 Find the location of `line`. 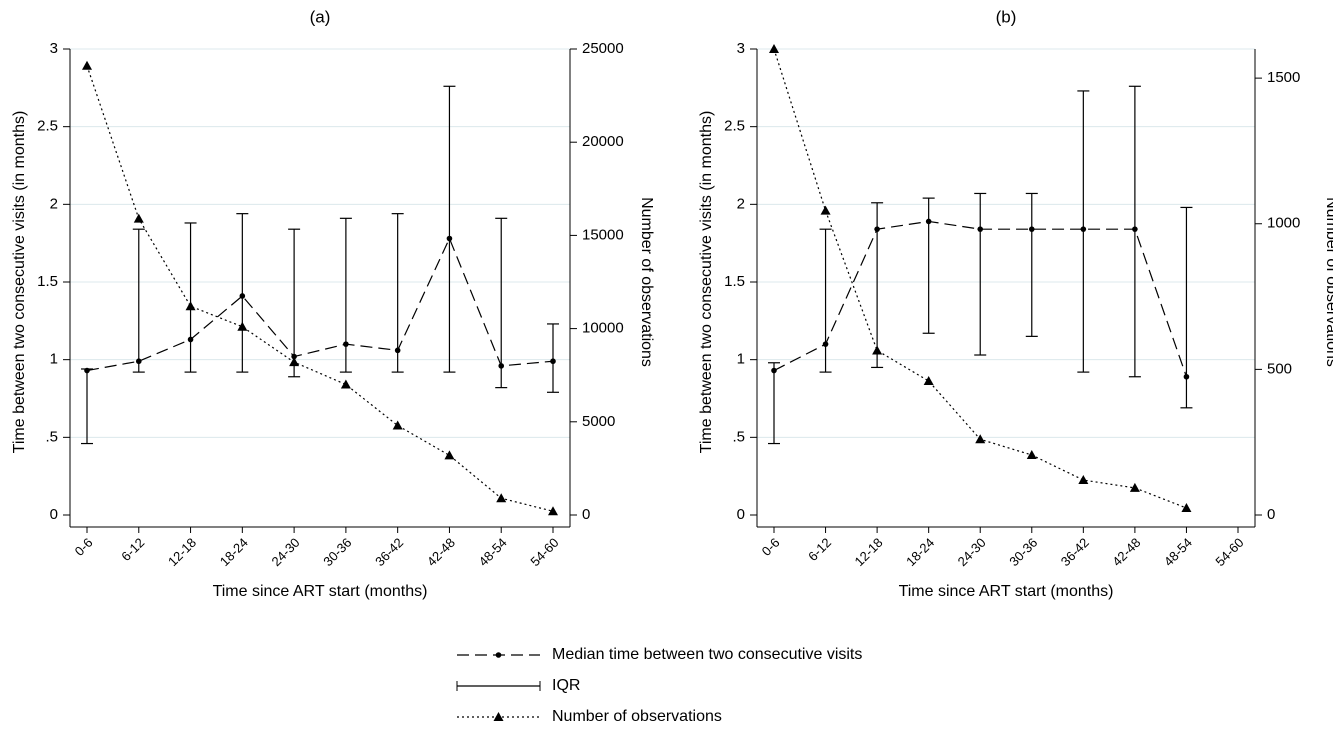

line is located at coordinates (320, 304).